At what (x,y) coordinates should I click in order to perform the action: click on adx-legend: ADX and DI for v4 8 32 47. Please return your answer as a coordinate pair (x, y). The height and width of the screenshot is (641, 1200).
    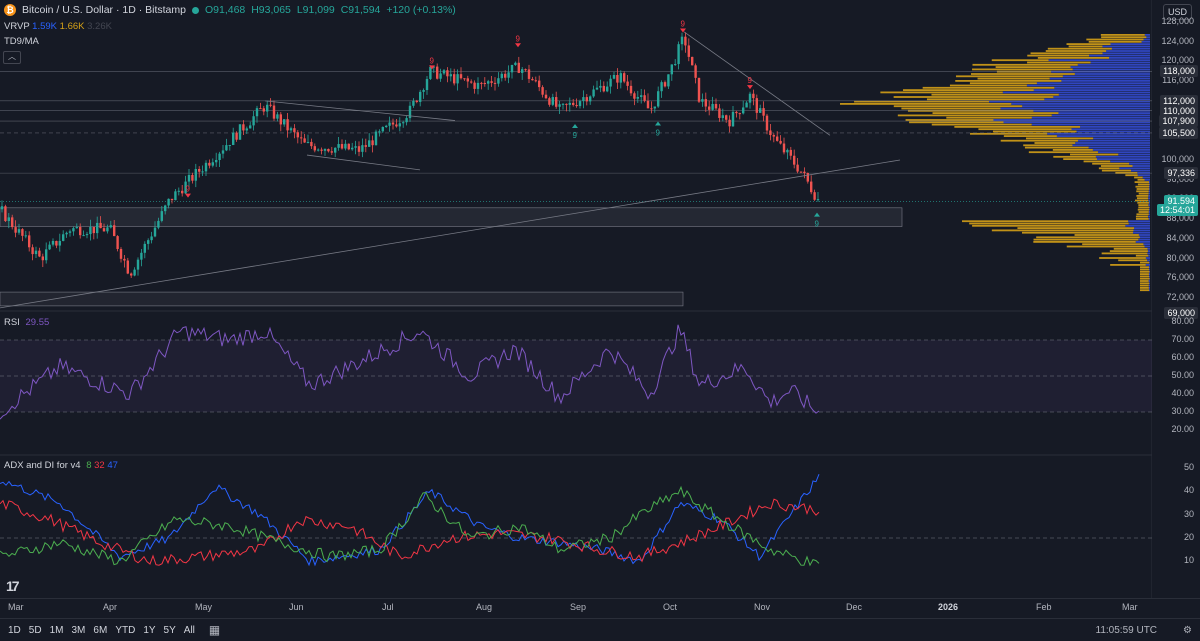
    Looking at the image, I should click on (61, 465).